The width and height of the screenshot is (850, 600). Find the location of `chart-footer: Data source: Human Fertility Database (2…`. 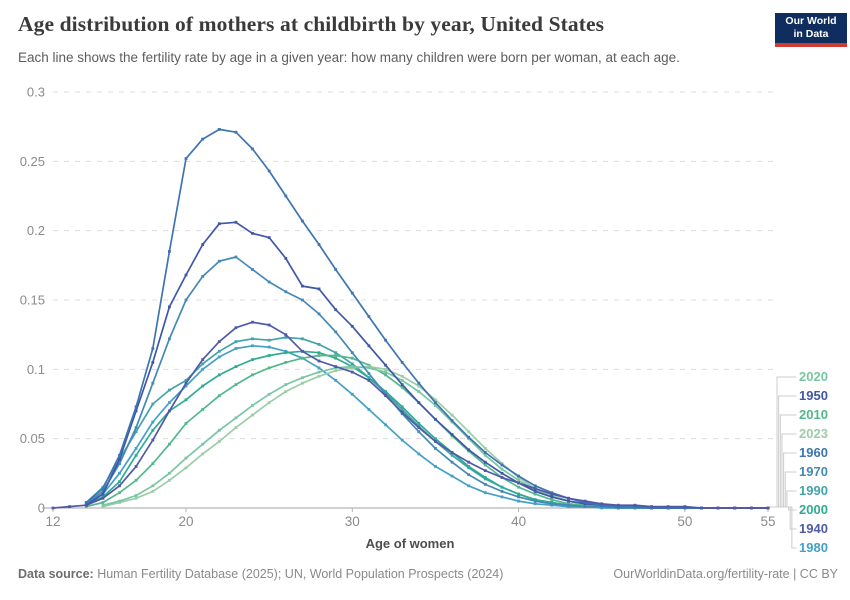

chart-footer: Data source: Human Fertility Database (2… is located at coordinates (428, 574).